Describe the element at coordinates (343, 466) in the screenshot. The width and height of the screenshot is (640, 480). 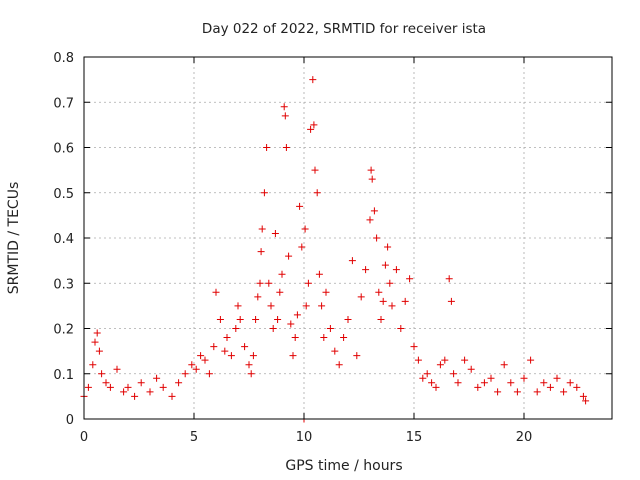
I see `x-axis-label: GPS time / hours` at that location.